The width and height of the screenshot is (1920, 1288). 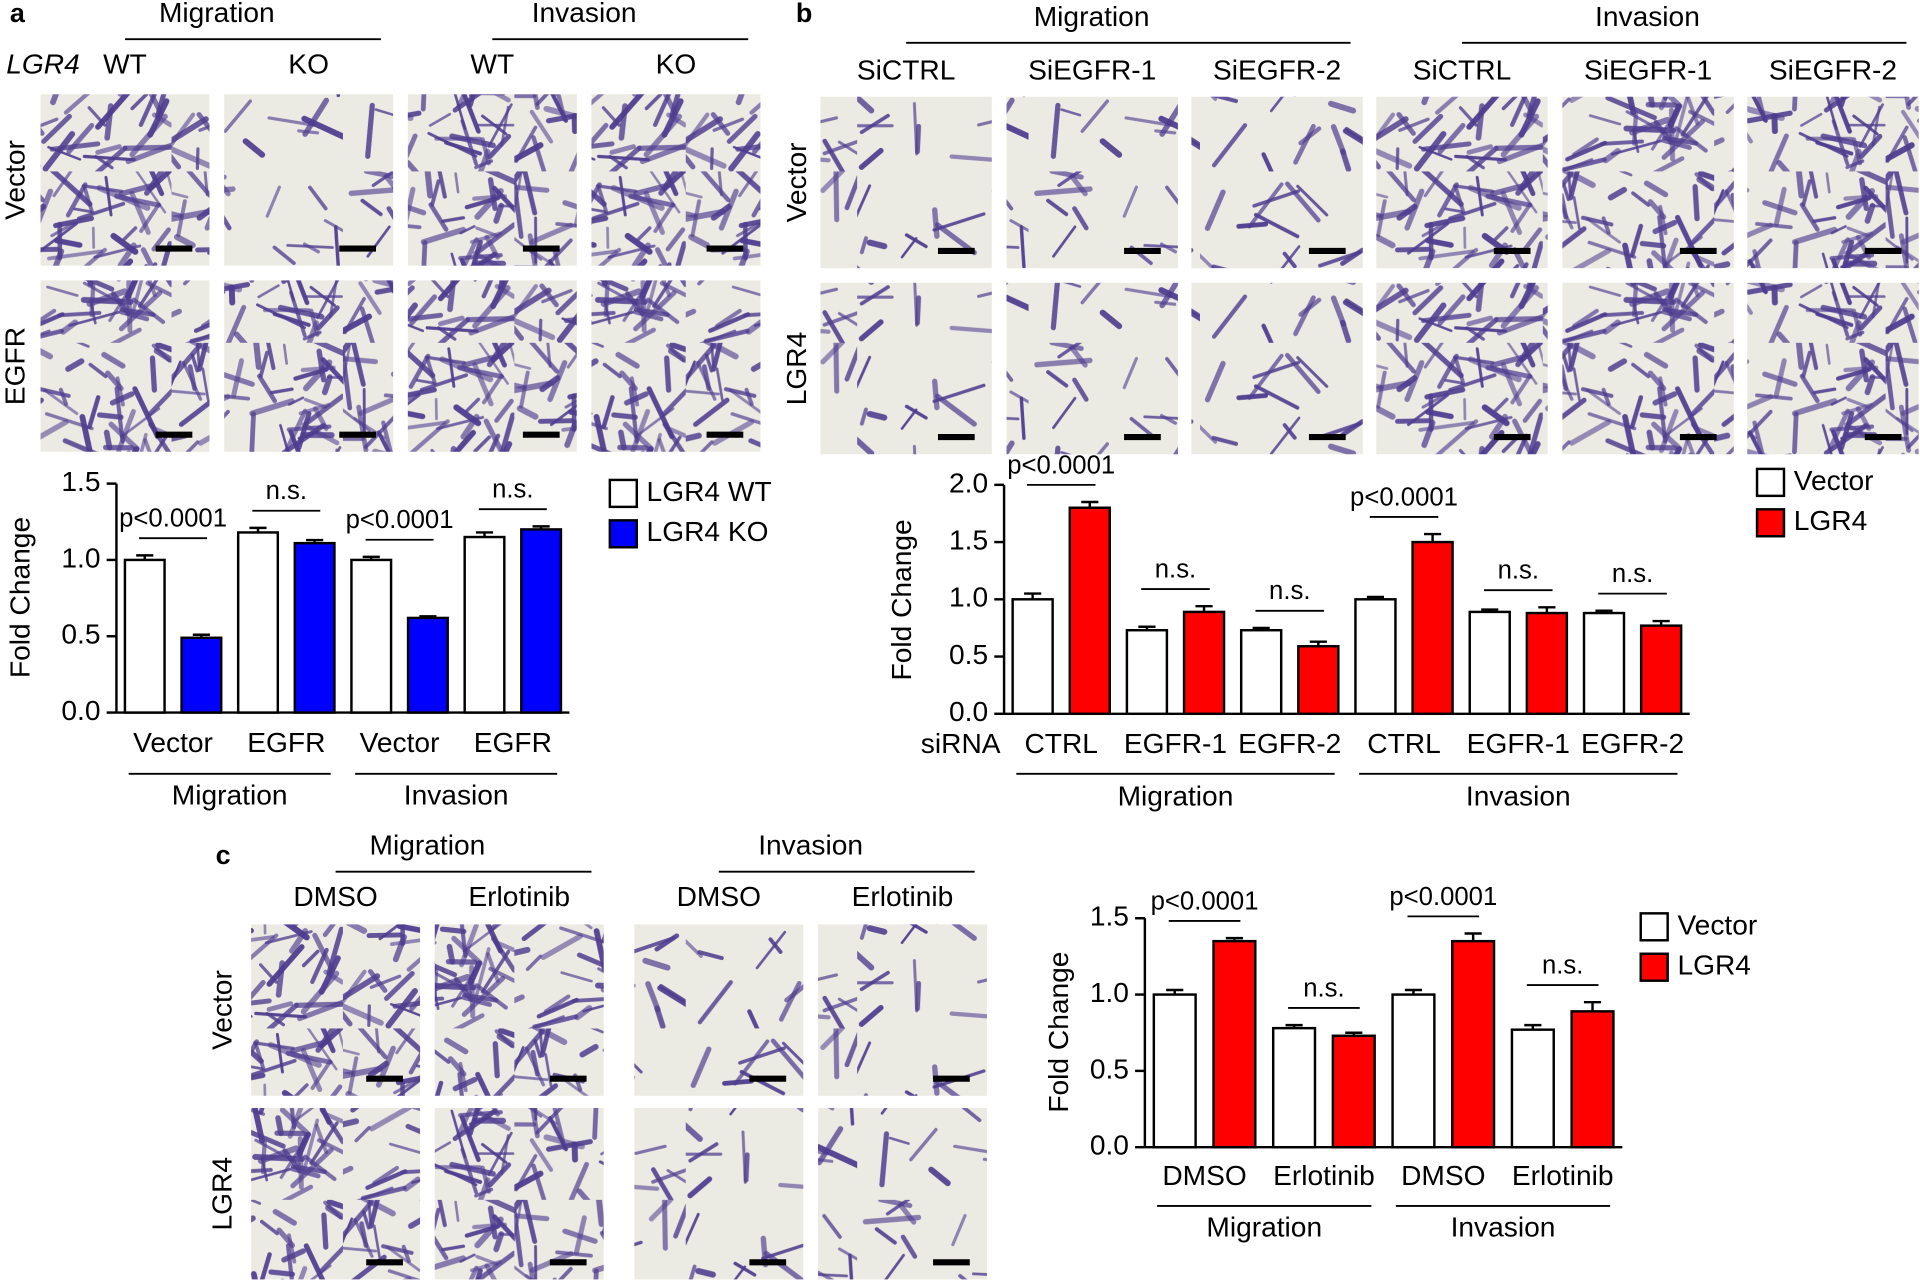 What do you see at coordinates (804, 14) in the screenshot?
I see `panel-label: b` at bounding box center [804, 14].